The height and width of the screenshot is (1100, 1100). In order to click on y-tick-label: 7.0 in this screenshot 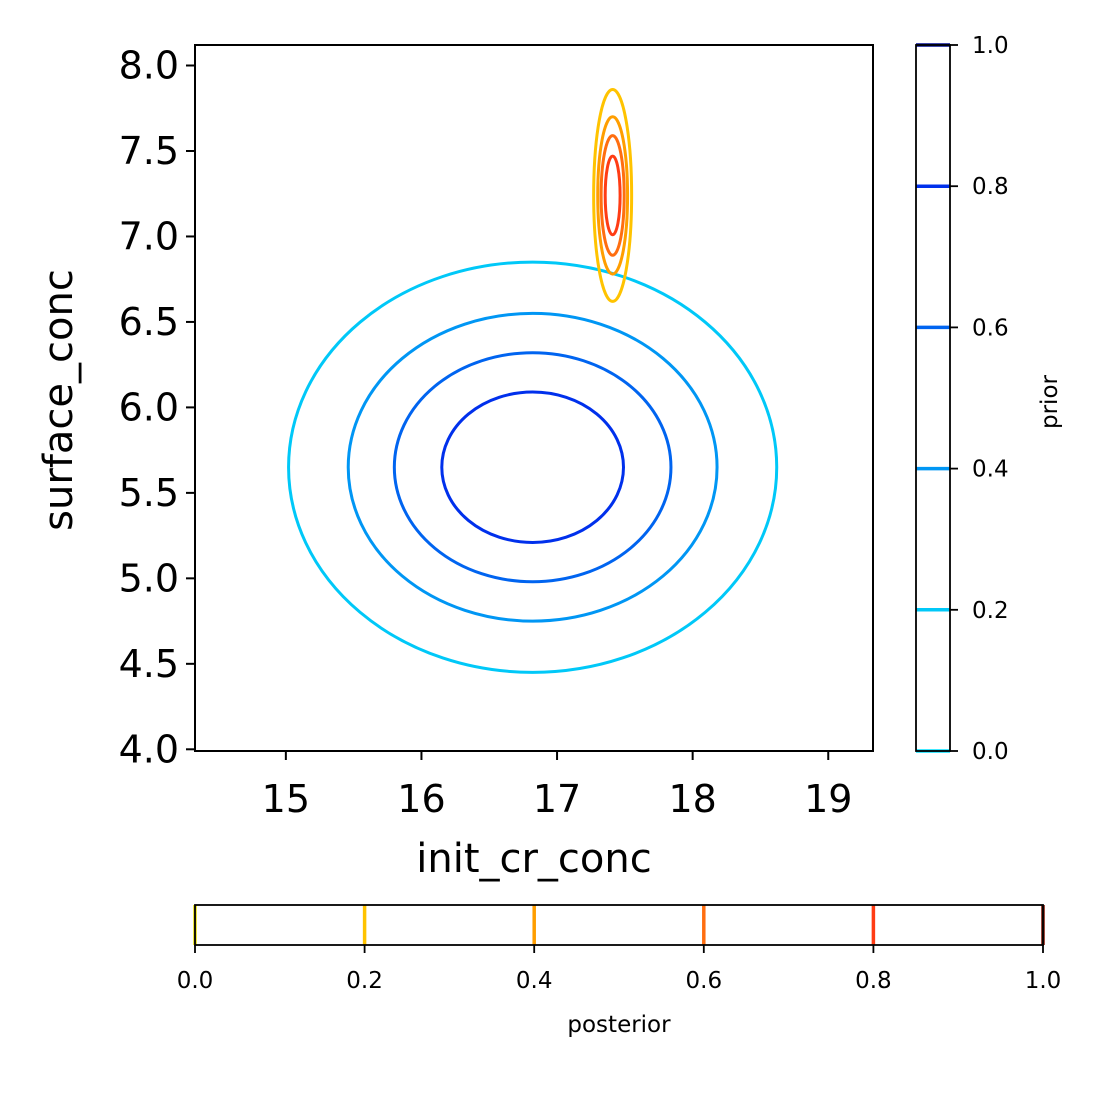, I will do `click(149, 236)`.